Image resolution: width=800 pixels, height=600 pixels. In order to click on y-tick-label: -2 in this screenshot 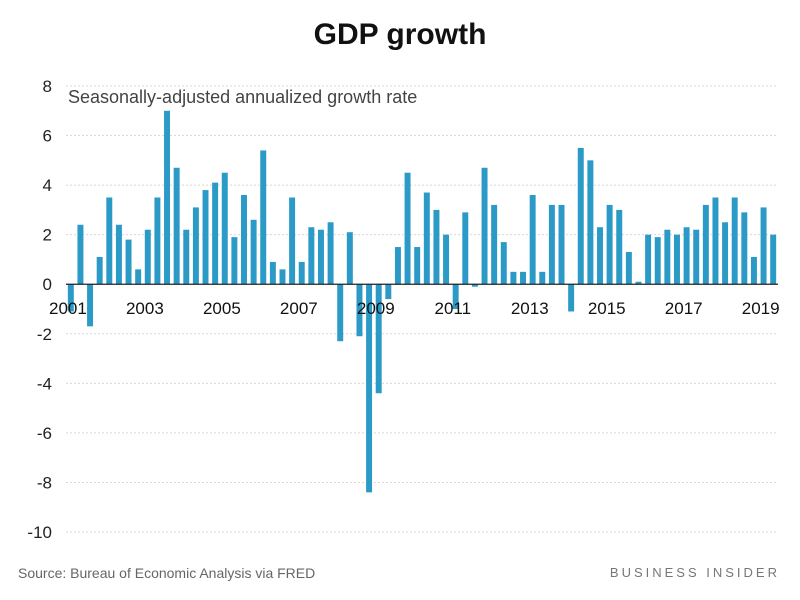, I will do `click(44, 334)`.